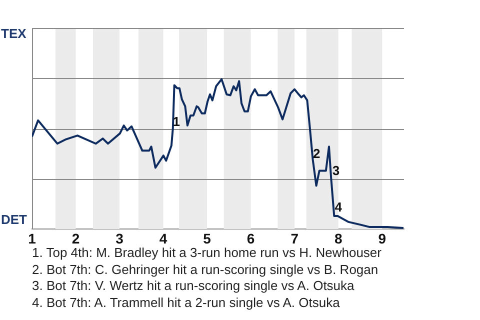  What do you see at coordinates (336, 170) in the screenshot?
I see `annotation: 3` at bounding box center [336, 170].